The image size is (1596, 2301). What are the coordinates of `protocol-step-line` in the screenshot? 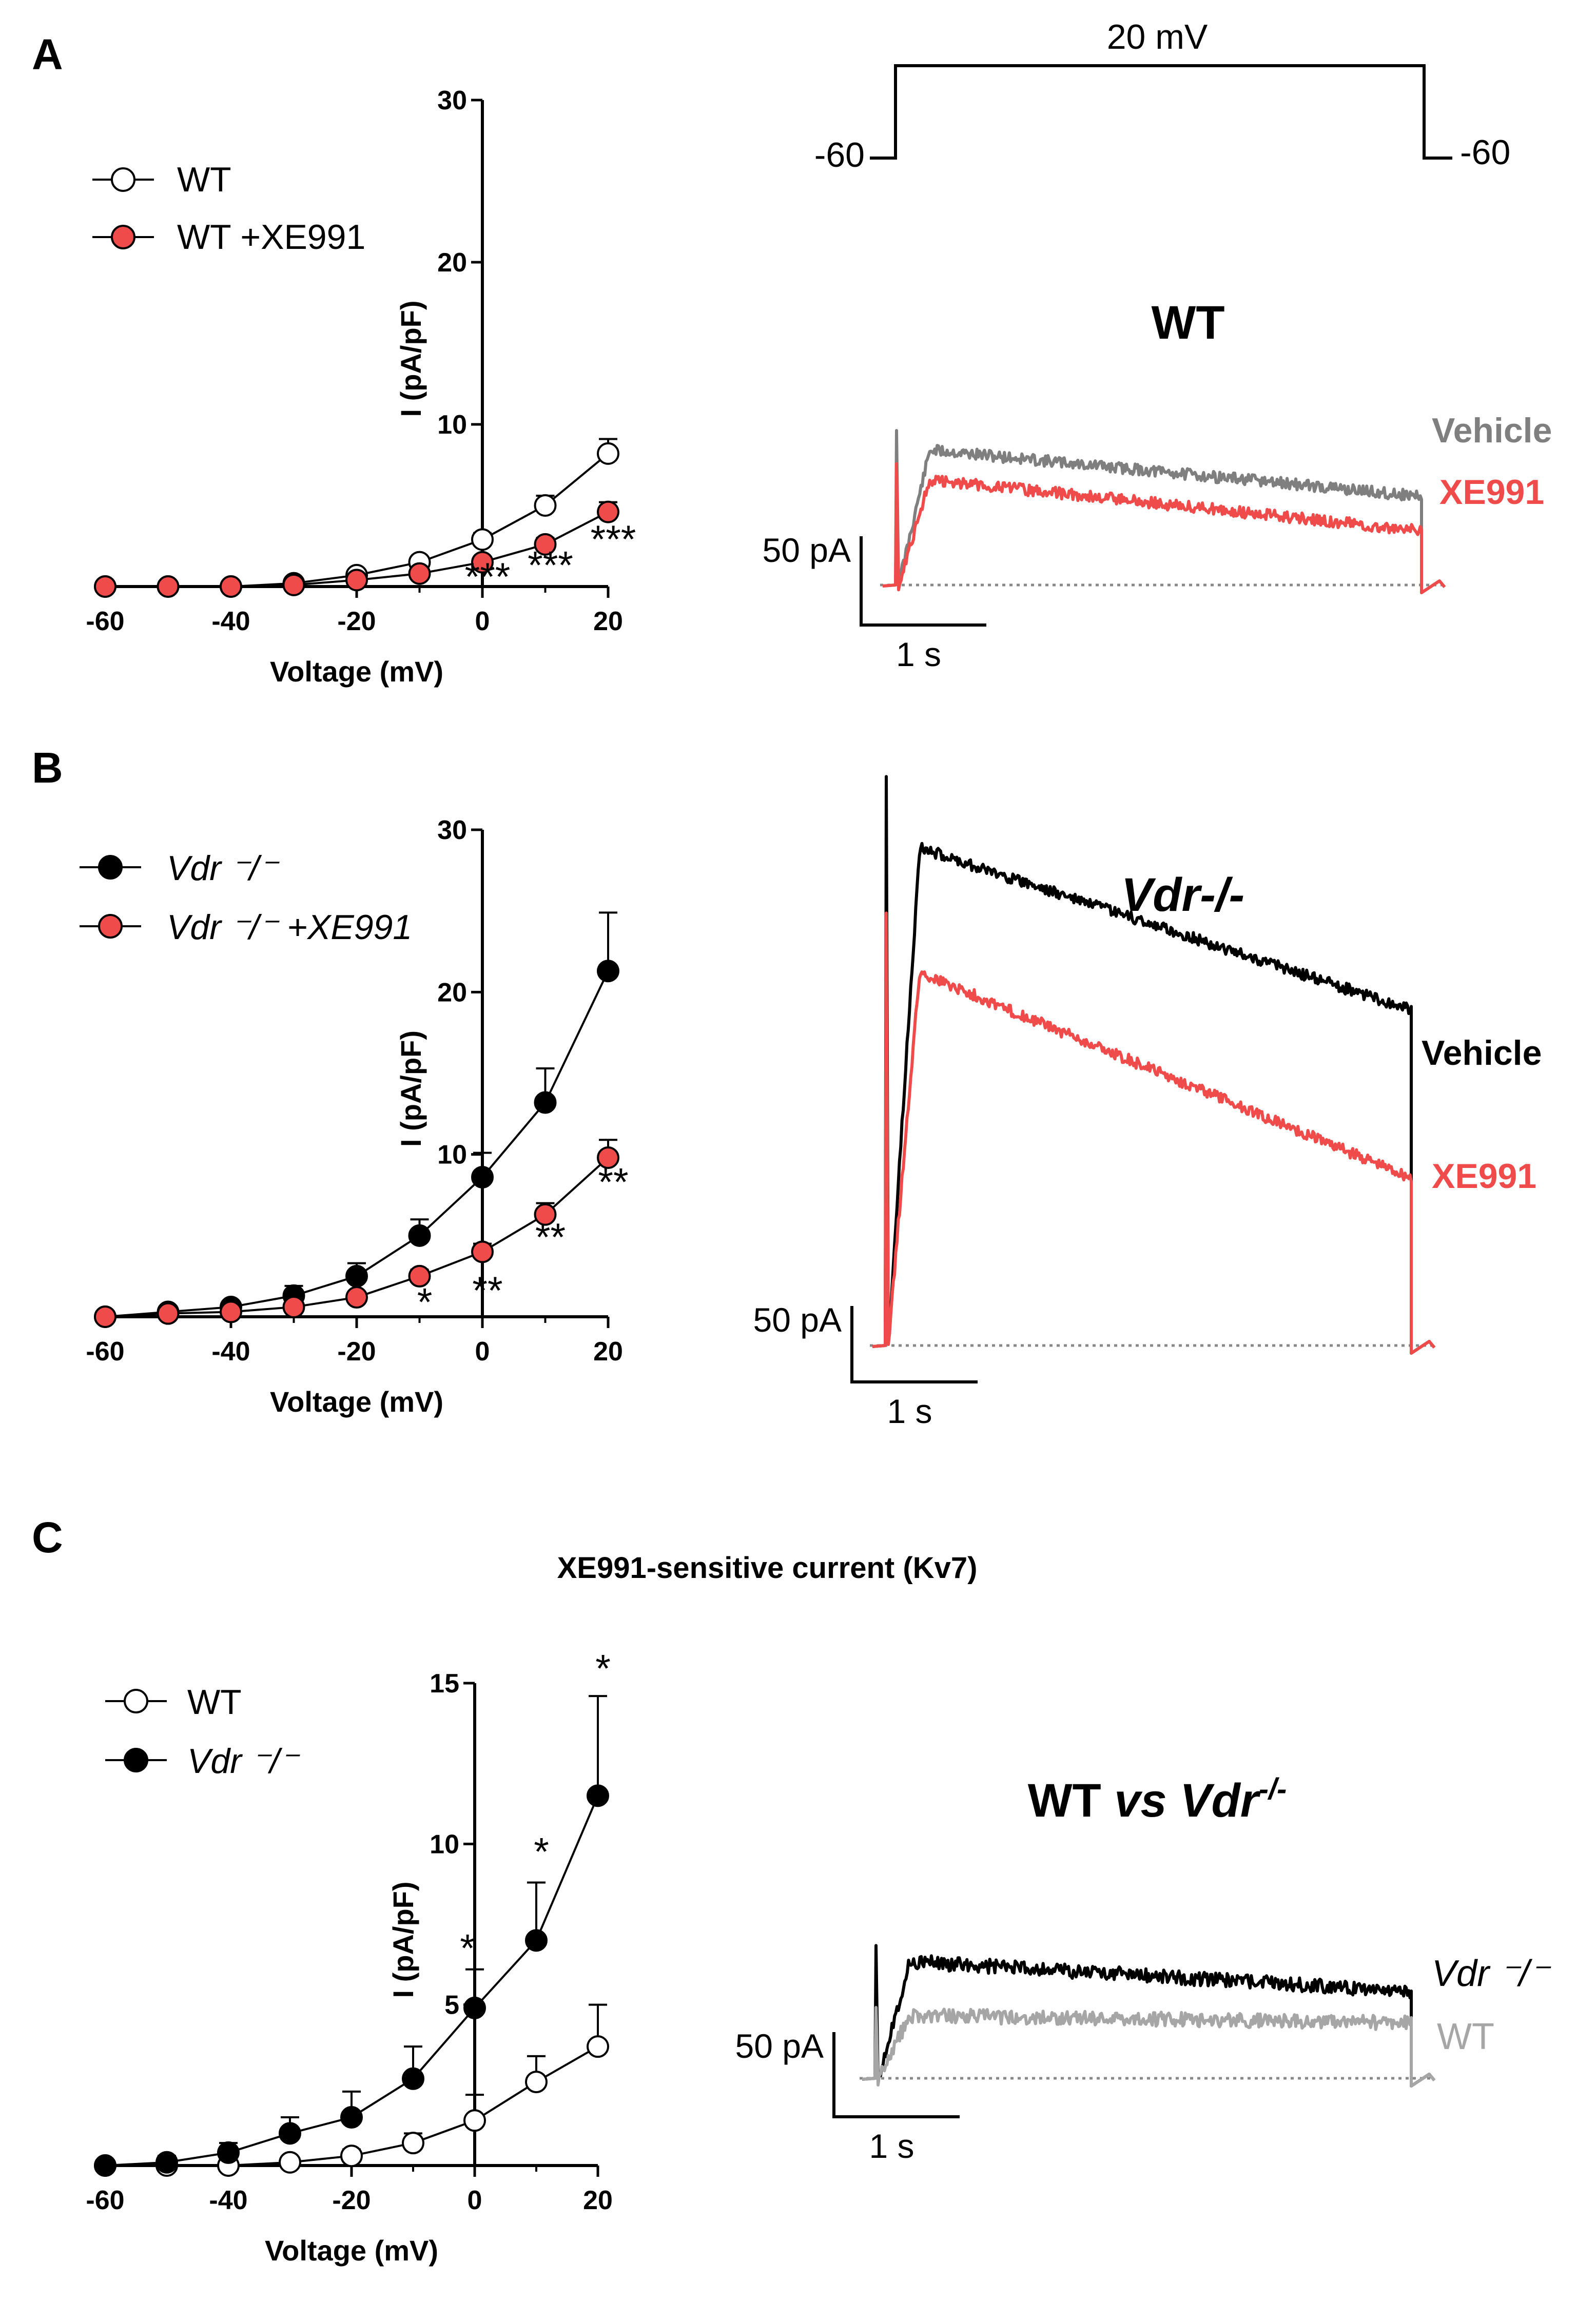 It's located at (1161, 112).